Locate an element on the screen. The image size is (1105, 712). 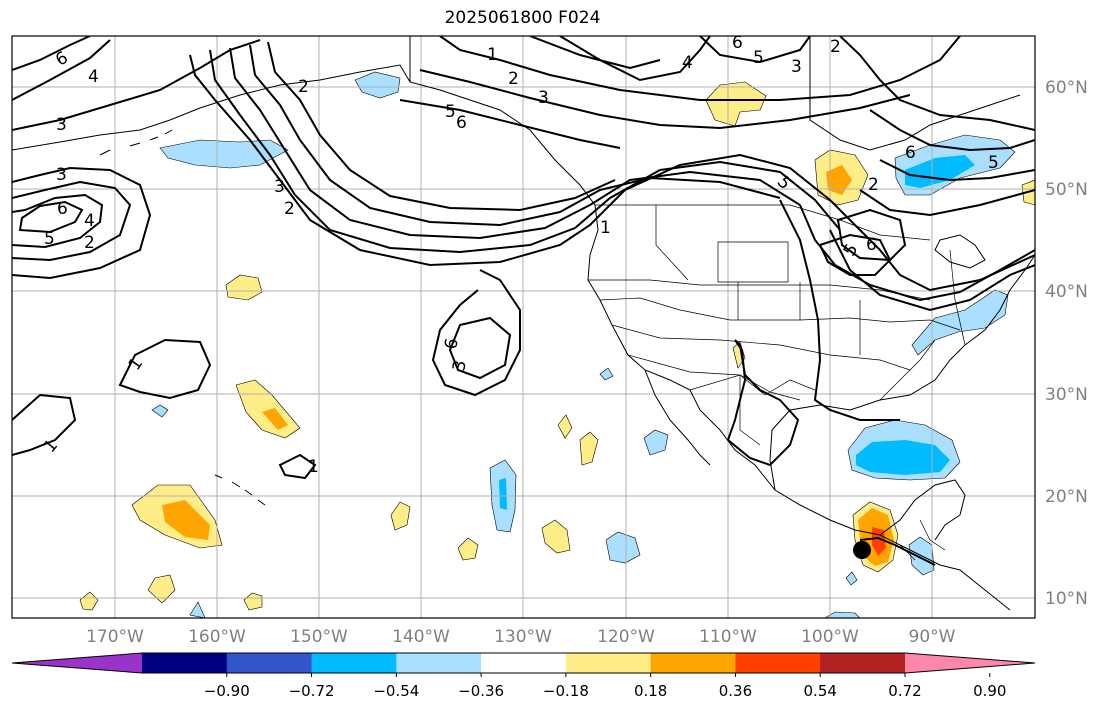
colorbar-tick-label: −0.90 is located at coordinates (227, 691).